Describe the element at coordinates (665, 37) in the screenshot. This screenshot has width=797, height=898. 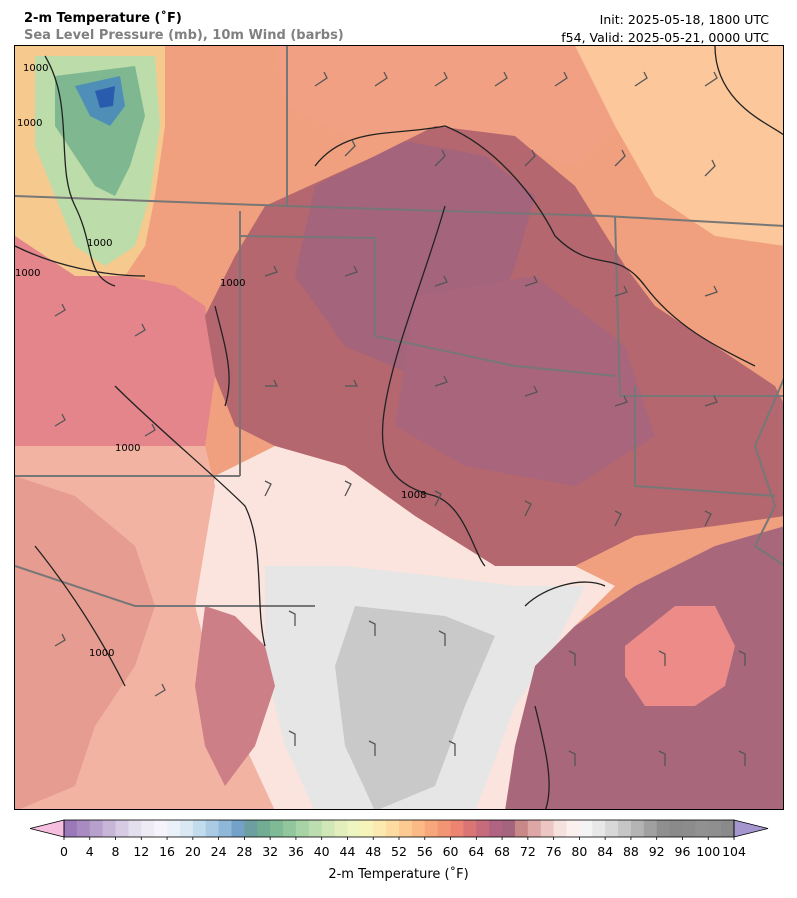
I see `valid-time: f54, Valid: 2025-05-21, 0000 UTC` at that location.